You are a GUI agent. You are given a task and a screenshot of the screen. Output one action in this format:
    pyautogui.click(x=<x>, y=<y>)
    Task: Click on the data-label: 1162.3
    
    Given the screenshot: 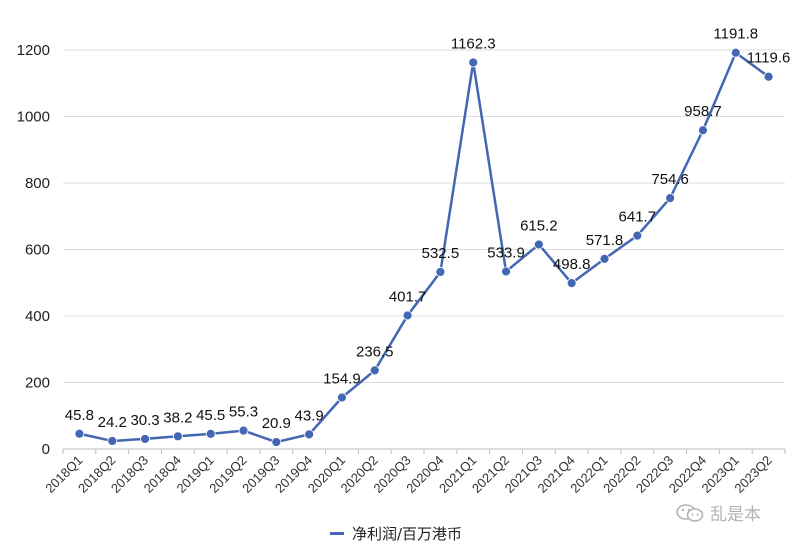 What is the action you would take?
    pyautogui.click(x=473, y=44)
    